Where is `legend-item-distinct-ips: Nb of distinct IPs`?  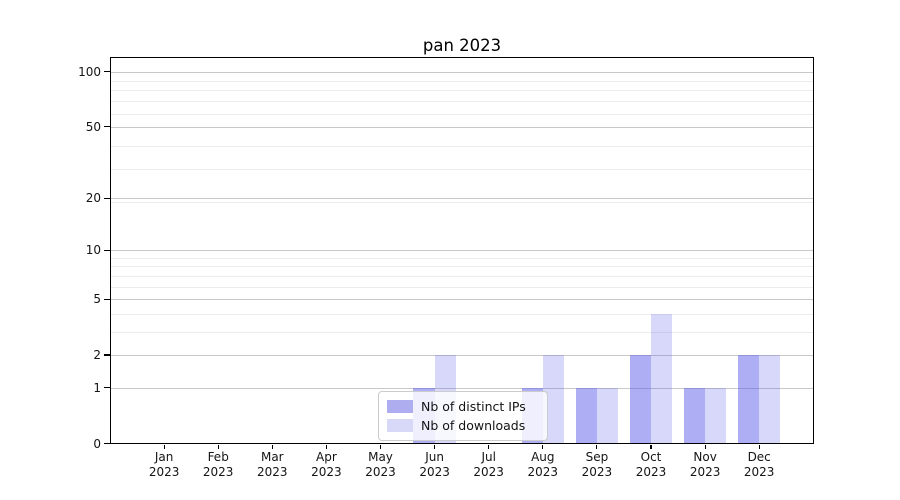
legend-item-distinct-ips: Nb of distinct IPs is located at coordinates (467, 406).